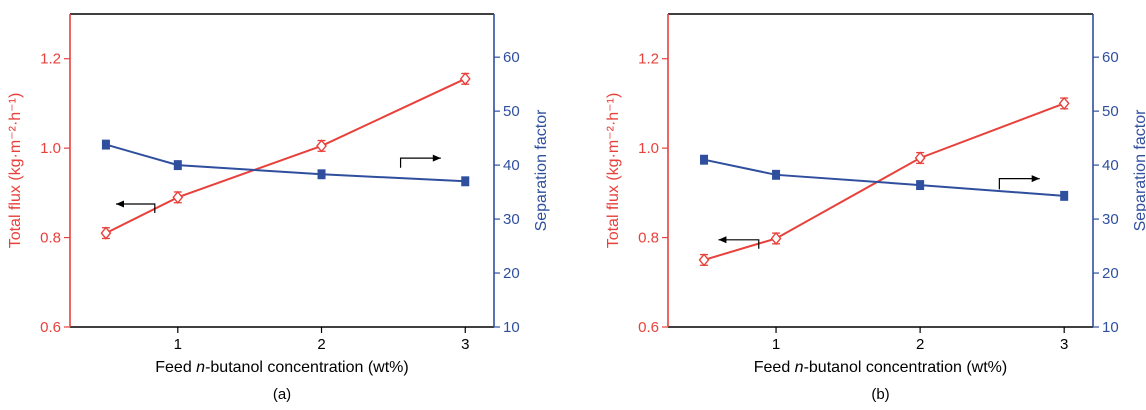 This screenshot has height=410, width=1146. I want to click on panel-label: (b), so click(880, 394).